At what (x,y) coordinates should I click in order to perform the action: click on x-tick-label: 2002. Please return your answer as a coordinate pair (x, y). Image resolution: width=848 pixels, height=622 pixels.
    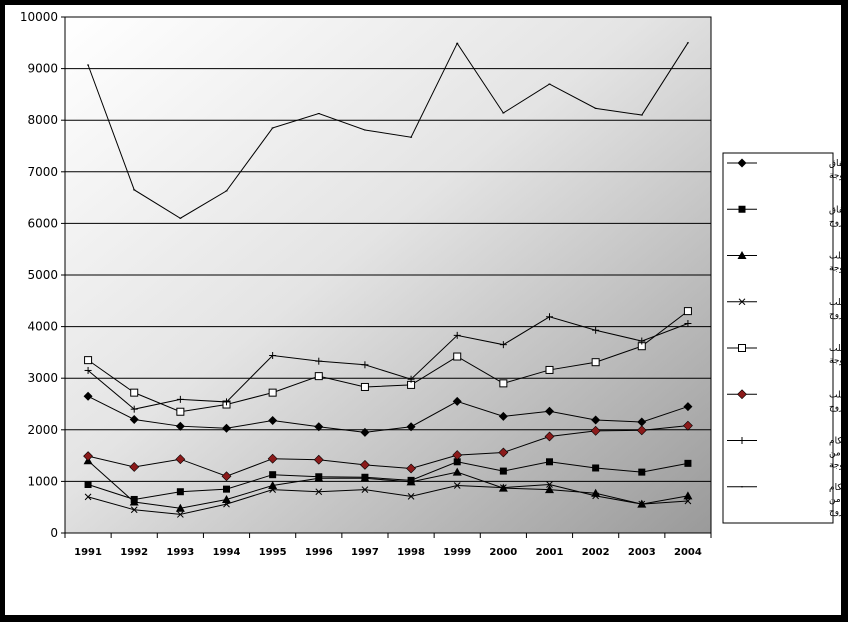
    Looking at the image, I should click on (596, 552).